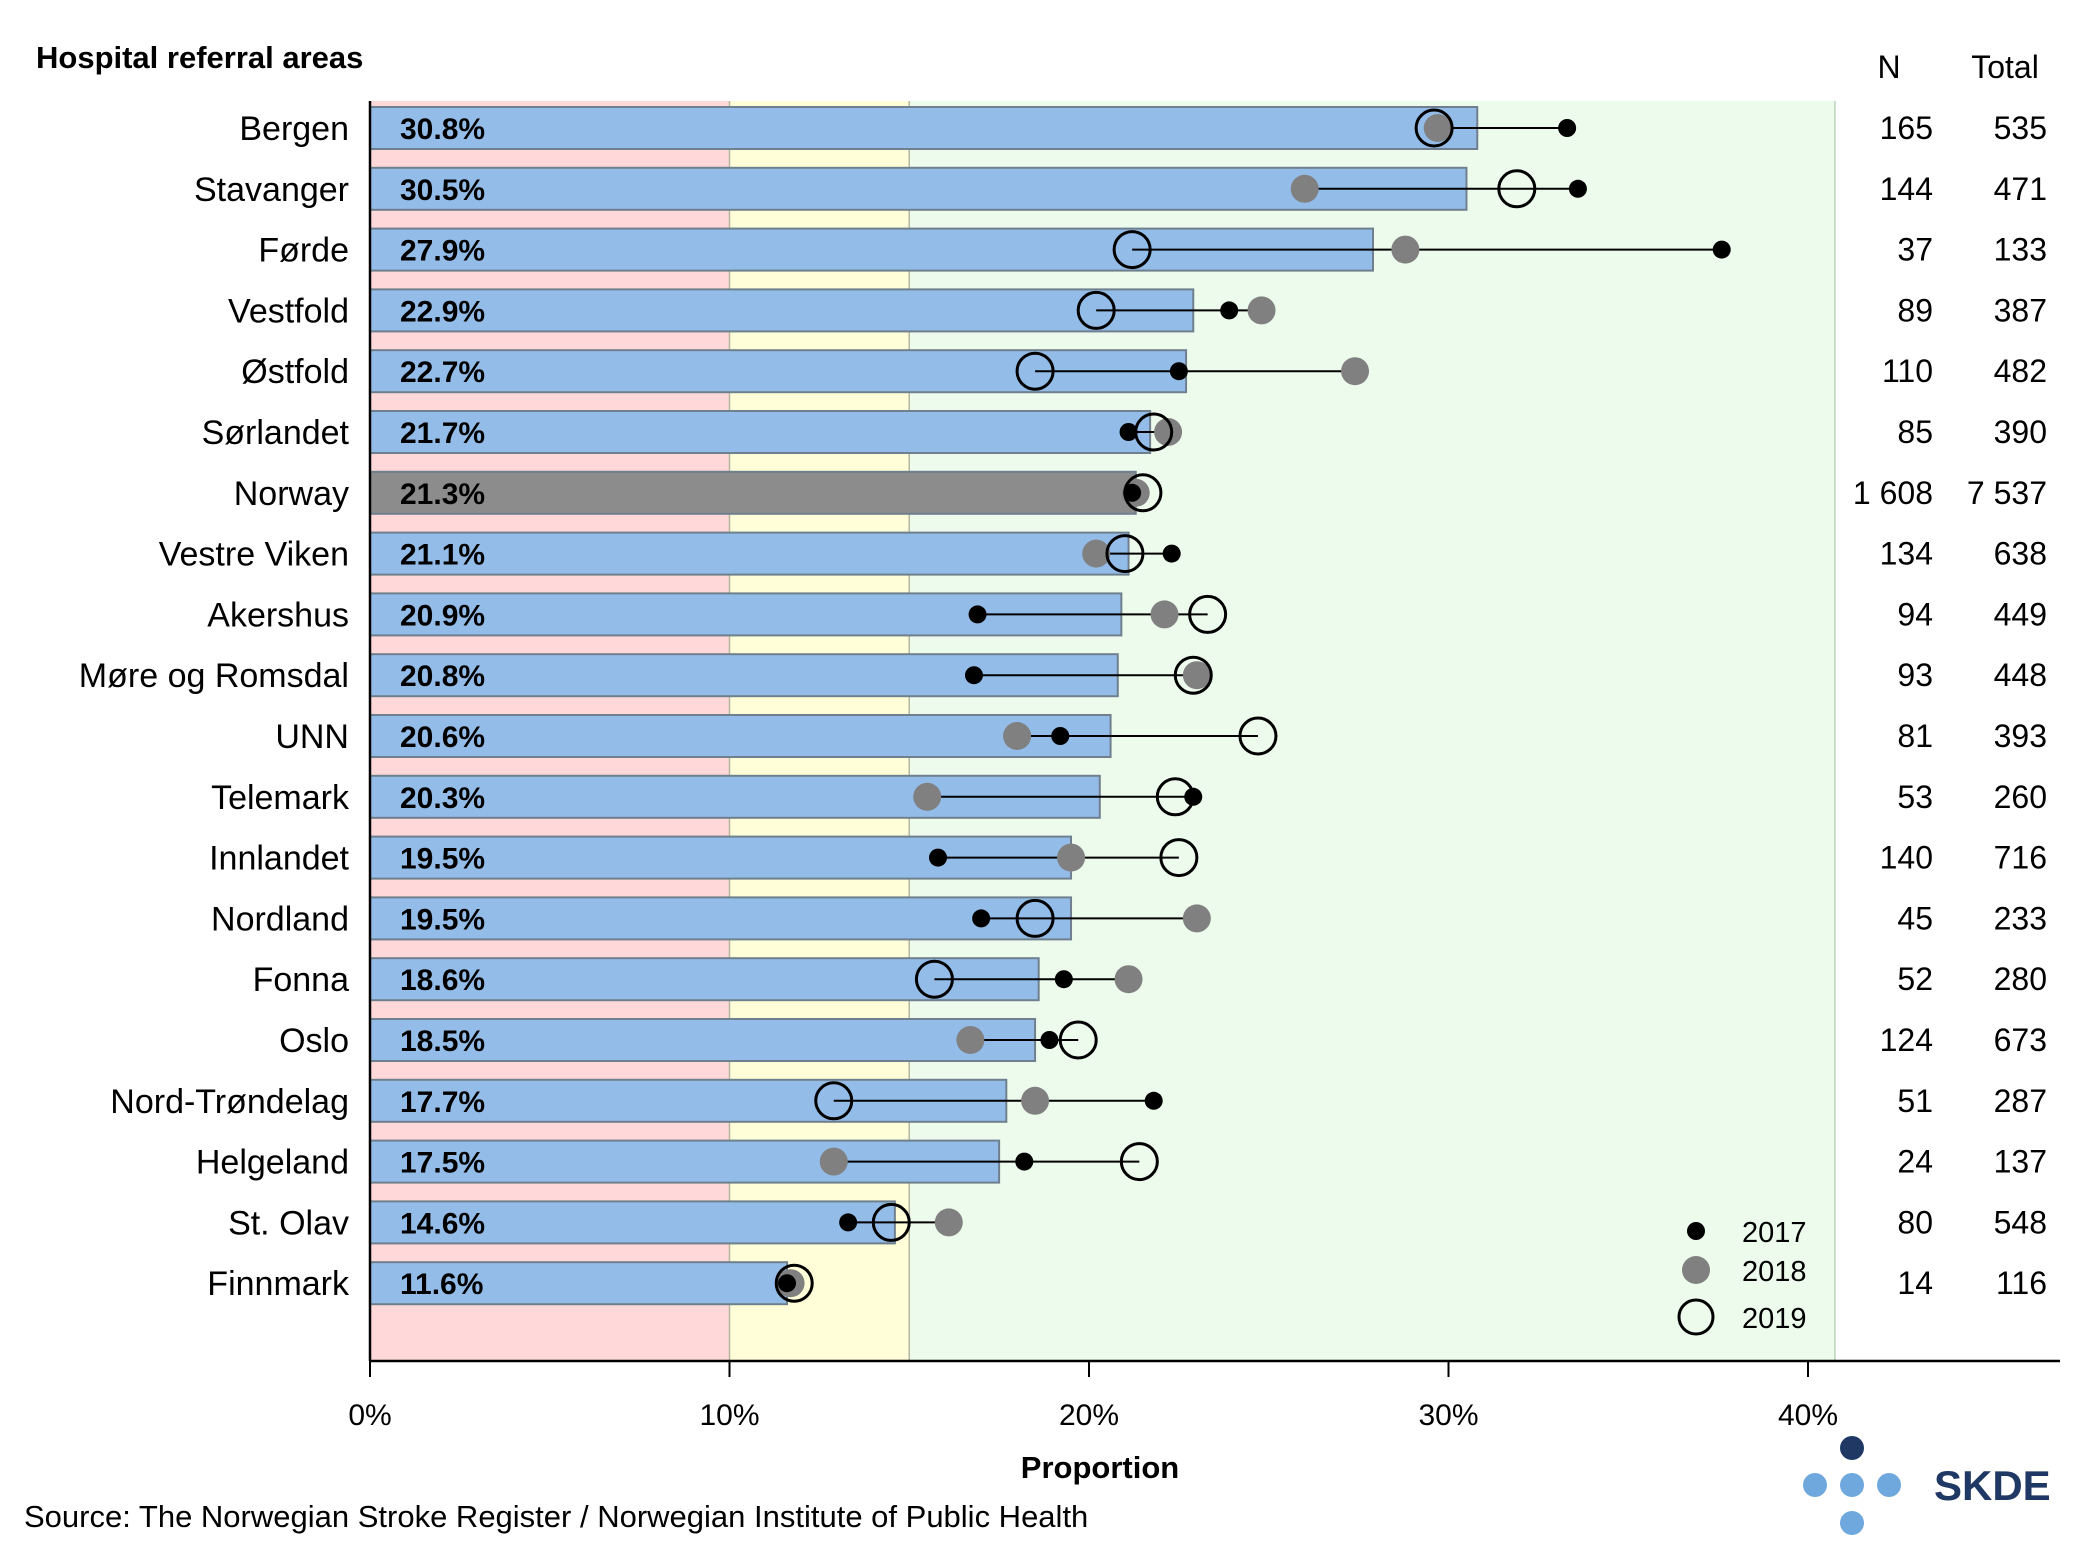 The width and height of the screenshot is (2083, 1562). I want to click on bar-value-label-0: 30.8%, so click(442, 129).